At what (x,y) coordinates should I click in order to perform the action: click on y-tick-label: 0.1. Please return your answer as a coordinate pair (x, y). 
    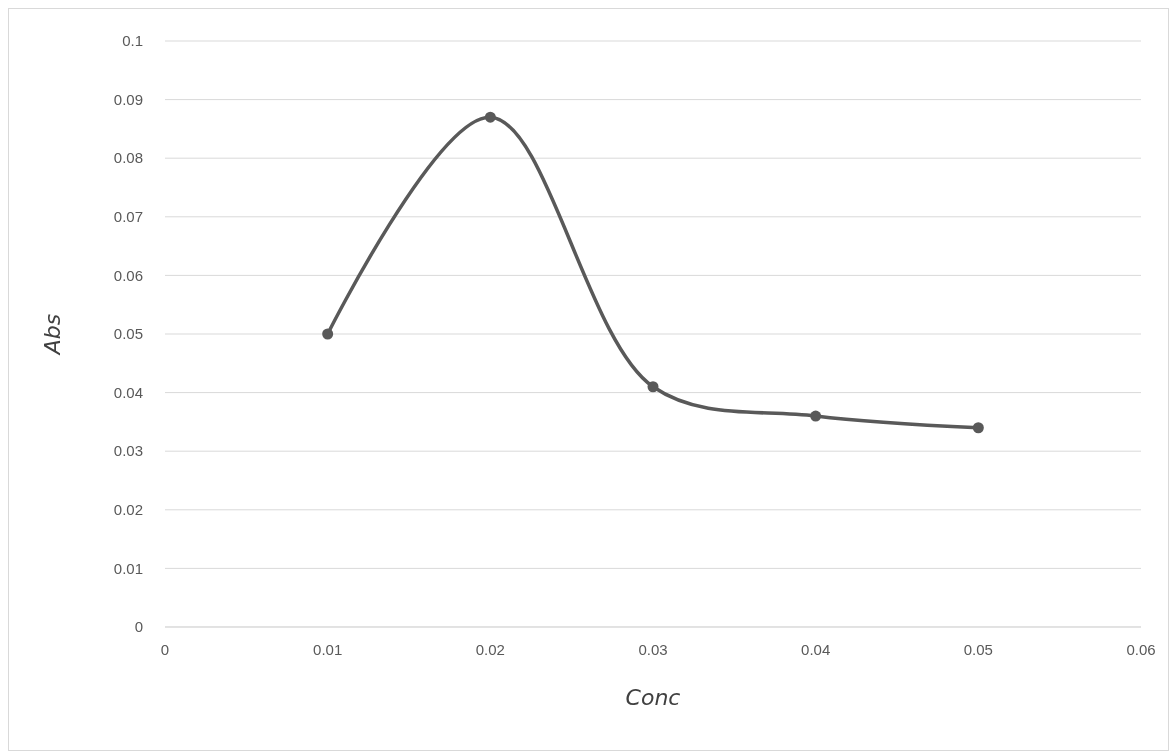
    Looking at the image, I should click on (132, 41).